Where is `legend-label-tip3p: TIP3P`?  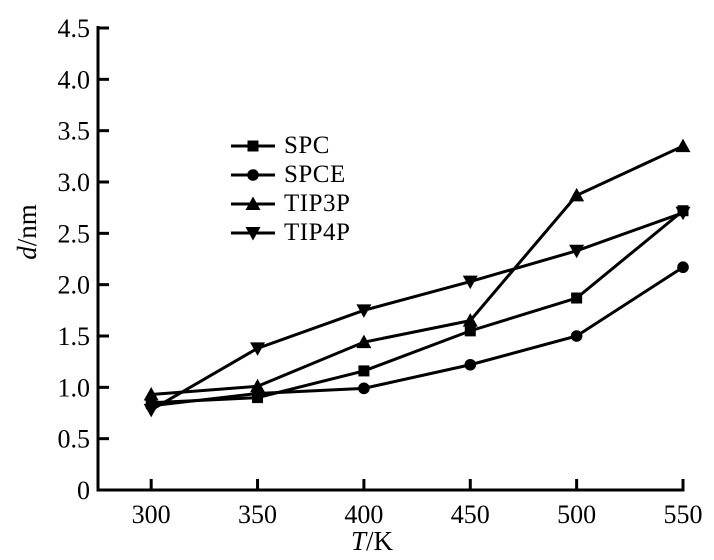
legend-label-tip3p: TIP3P is located at coordinates (317, 203).